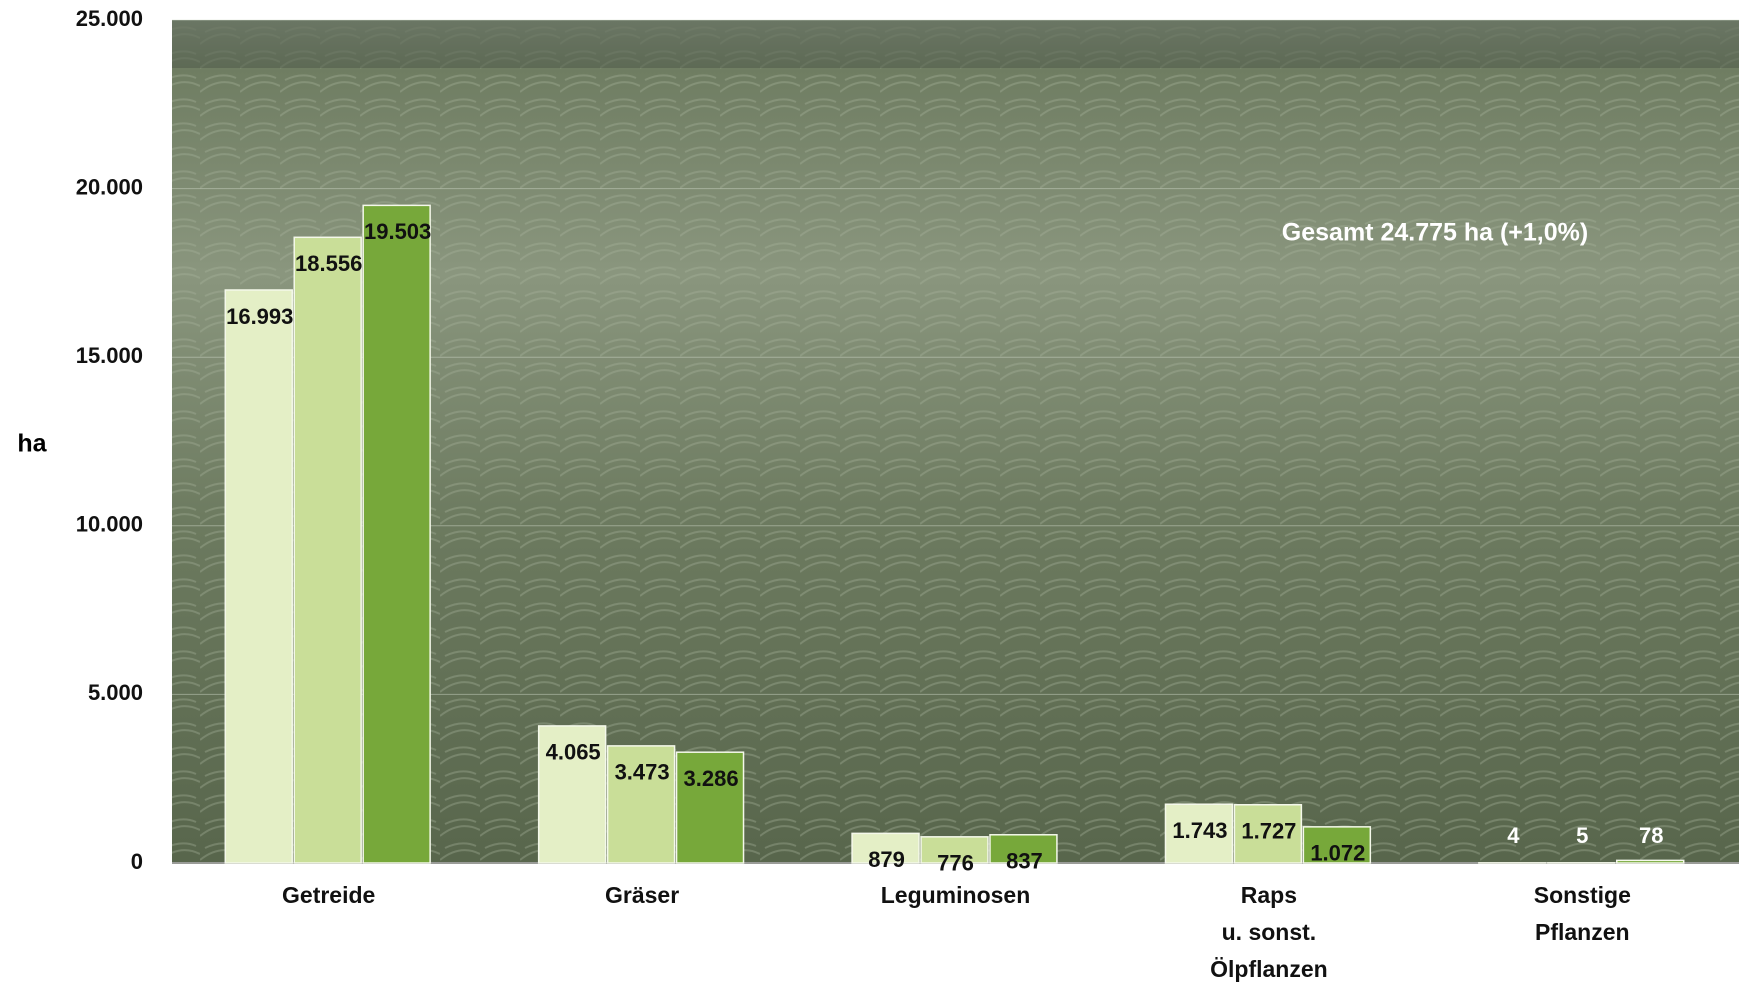 This screenshot has height=989, width=1739. What do you see at coordinates (711, 778) in the screenshot?
I see `value-label: 3.286` at bounding box center [711, 778].